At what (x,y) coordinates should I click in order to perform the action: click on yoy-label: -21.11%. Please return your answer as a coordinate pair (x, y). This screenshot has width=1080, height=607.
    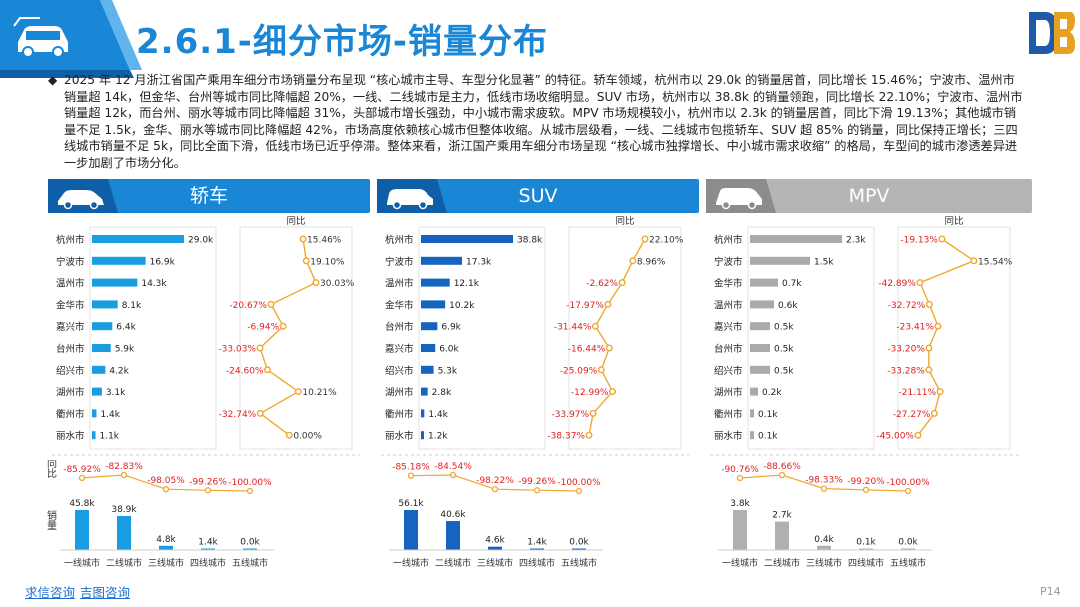
    Looking at the image, I should click on (918, 393).